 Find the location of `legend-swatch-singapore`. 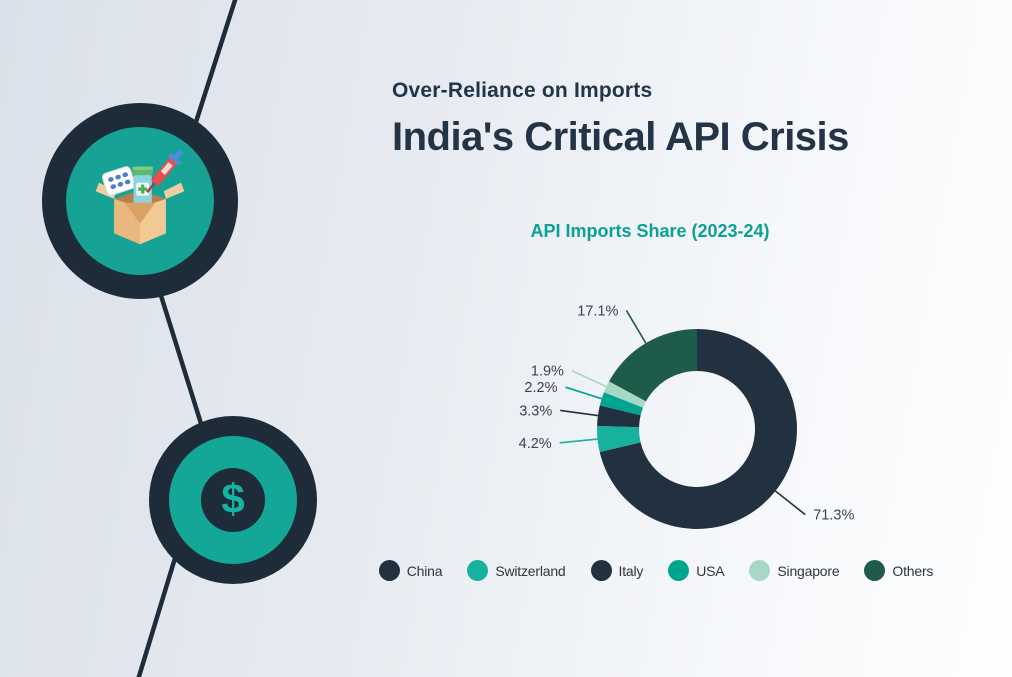

legend-swatch-singapore is located at coordinates (760, 570).